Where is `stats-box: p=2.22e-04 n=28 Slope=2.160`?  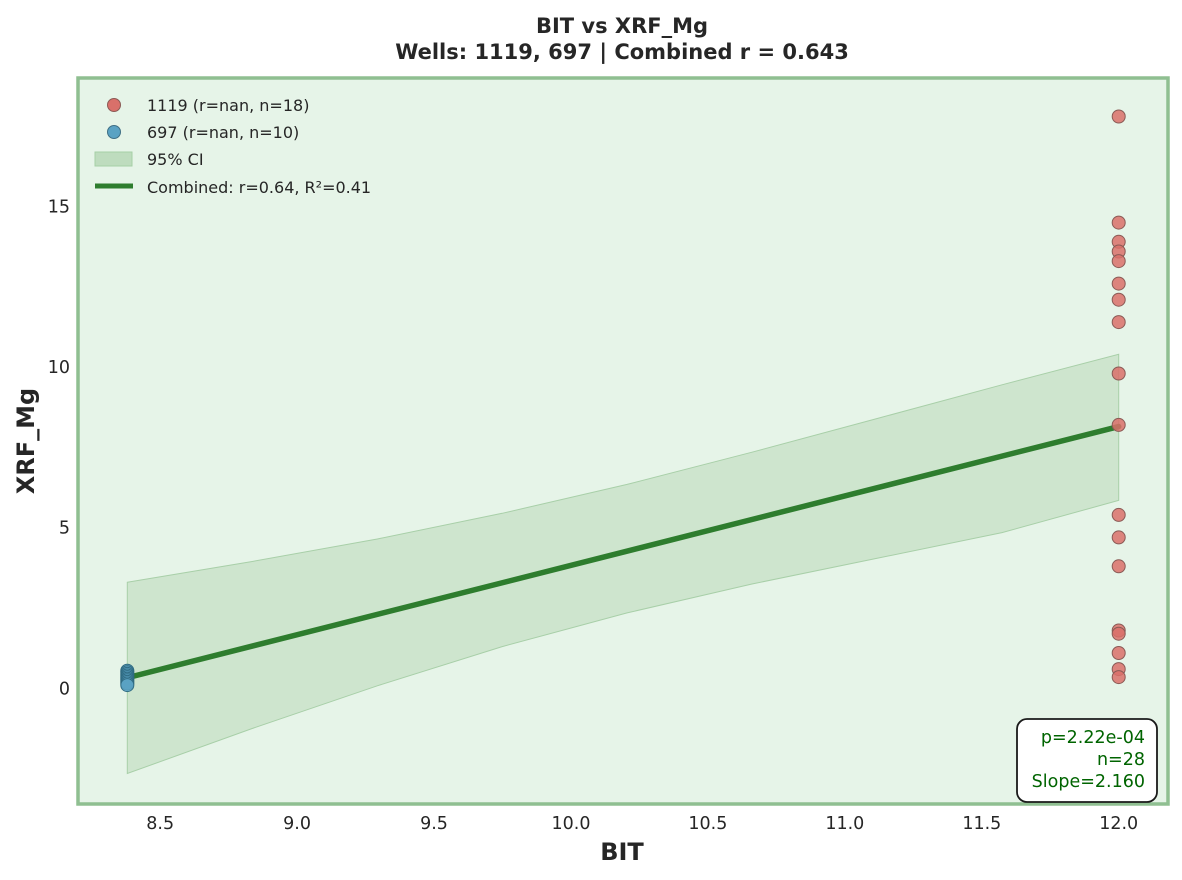
stats-box: p=2.22e-04 n=28 Slope=2.160 is located at coordinates (1087, 760).